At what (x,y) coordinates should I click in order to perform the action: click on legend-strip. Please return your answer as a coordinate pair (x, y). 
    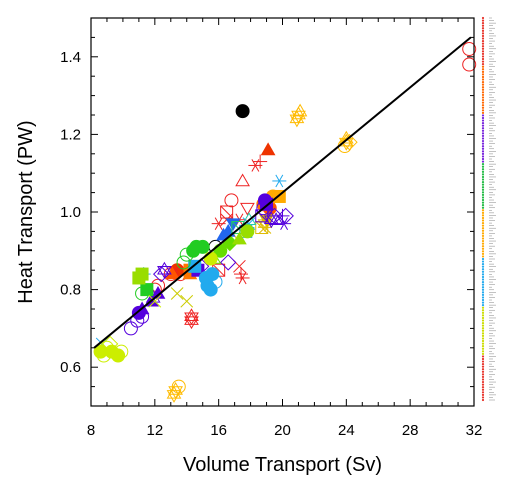
    Looking at the image, I should click on (488, 209).